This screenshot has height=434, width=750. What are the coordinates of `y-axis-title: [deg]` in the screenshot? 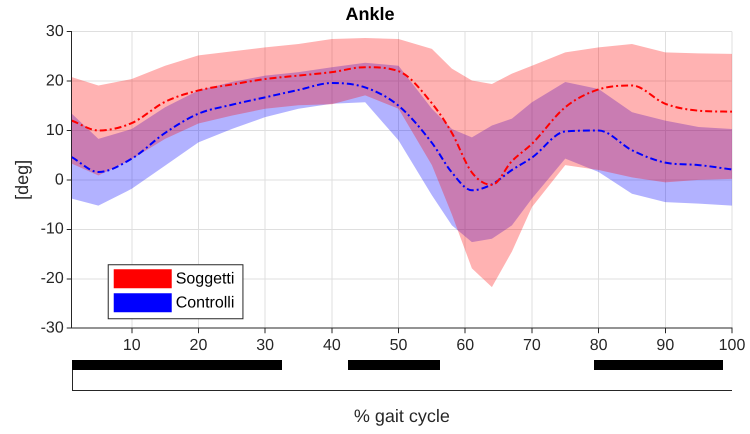 It's located at (22, 180).